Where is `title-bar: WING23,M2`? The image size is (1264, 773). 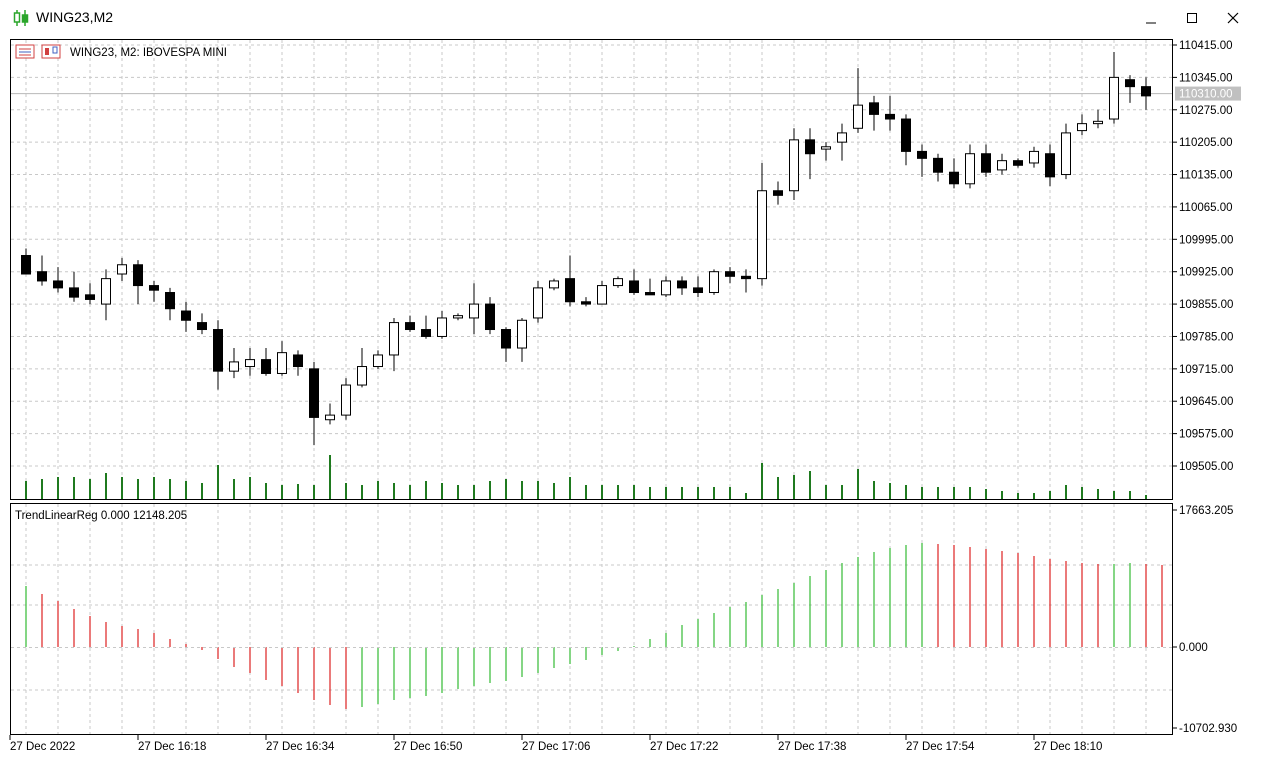
title-bar: WING23,M2 is located at coordinates (632, 18).